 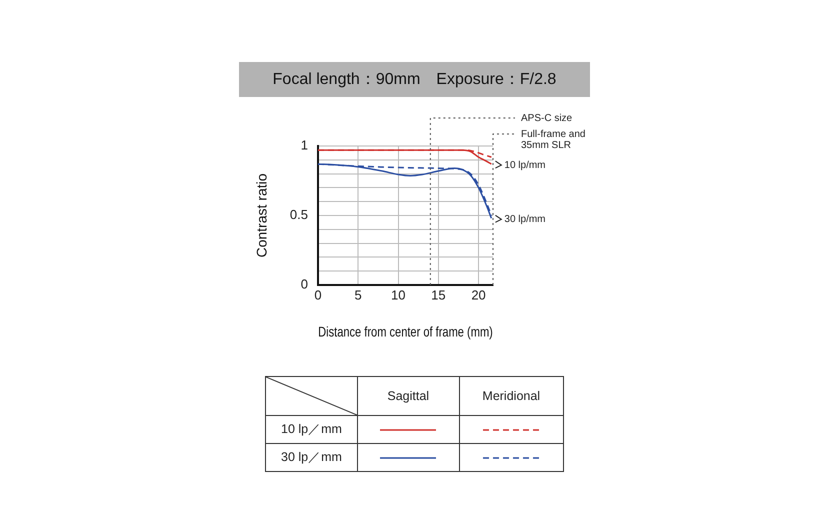 I want to click on y-tick-label: 1, so click(x=304, y=145).